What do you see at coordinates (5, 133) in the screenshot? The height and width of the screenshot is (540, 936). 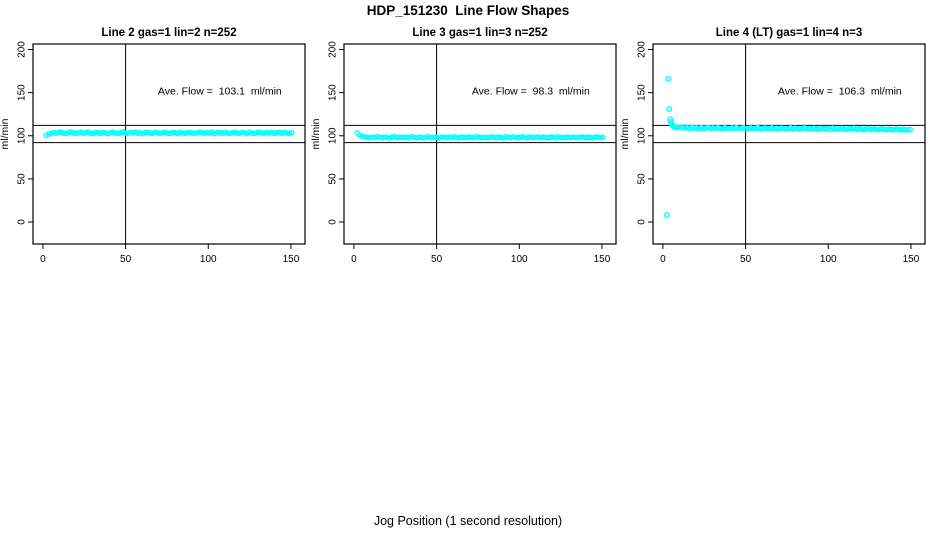 I see `y-axis-title: ml/min` at bounding box center [5, 133].